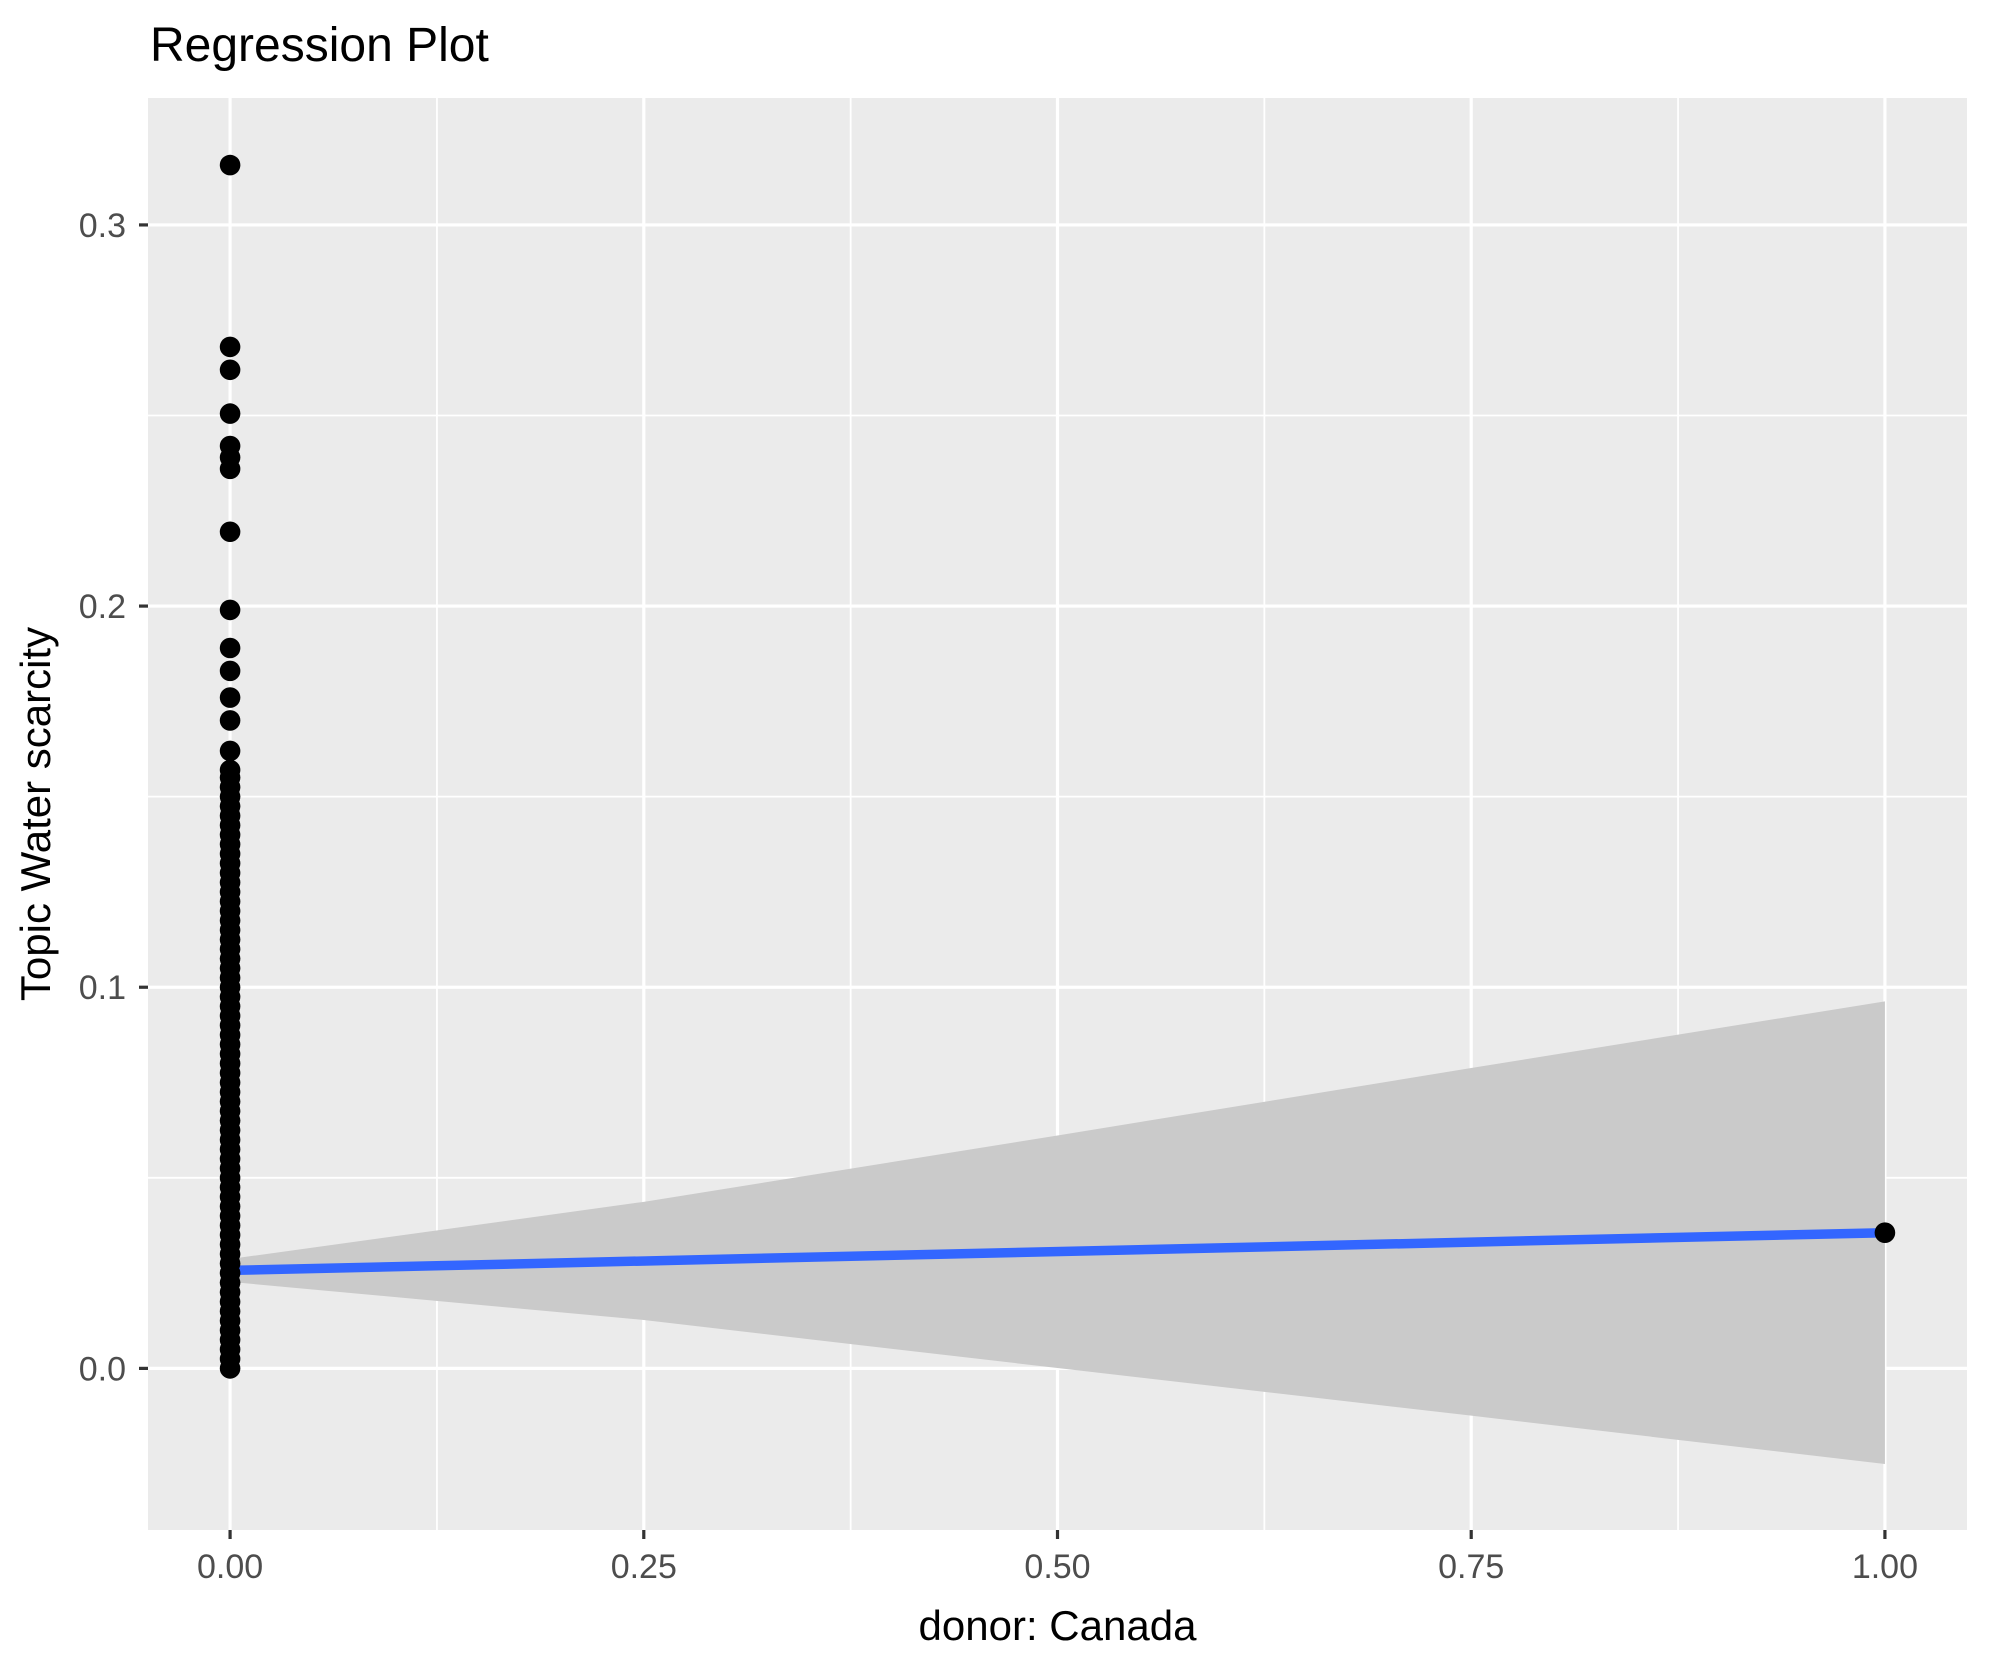 The image size is (1990, 1665). Describe the element at coordinates (1885, 1567) in the screenshot. I see `x-tick-label: 1.00` at that location.